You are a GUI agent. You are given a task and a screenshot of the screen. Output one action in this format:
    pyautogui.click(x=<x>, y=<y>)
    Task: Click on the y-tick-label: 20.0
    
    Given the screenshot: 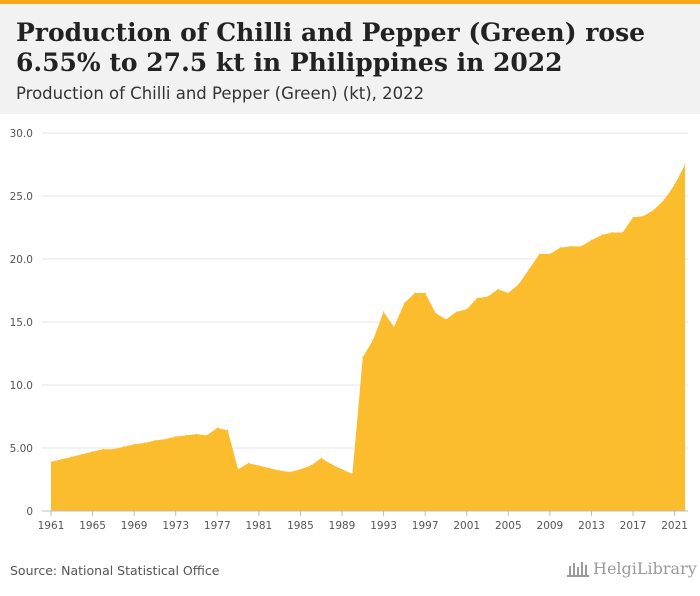 What is the action you would take?
    pyautogui.click(x=21, y=260)
    